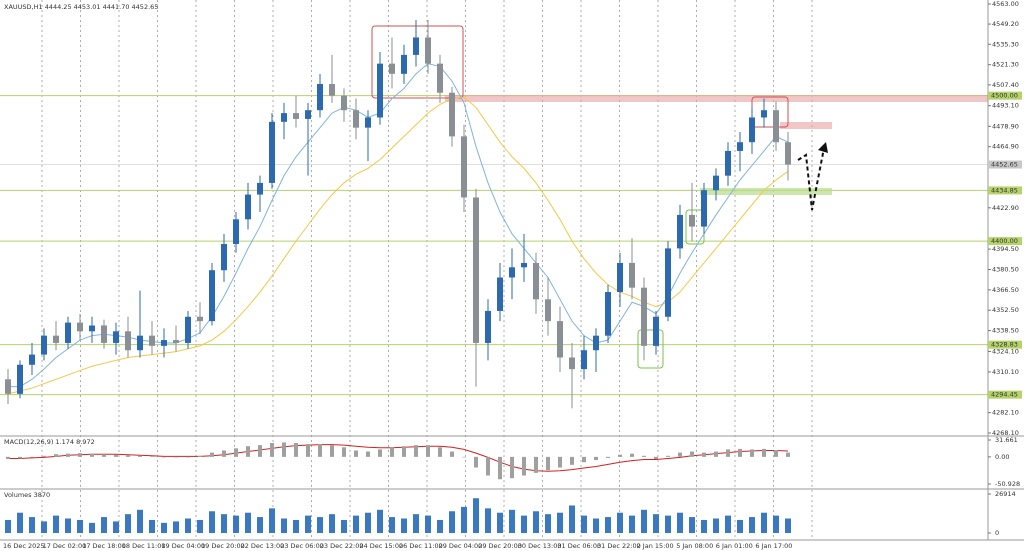 The height and width of the screenshot is (551, 1024). I want to click on macd-tick-label: 31.661, so click(1006, 440).